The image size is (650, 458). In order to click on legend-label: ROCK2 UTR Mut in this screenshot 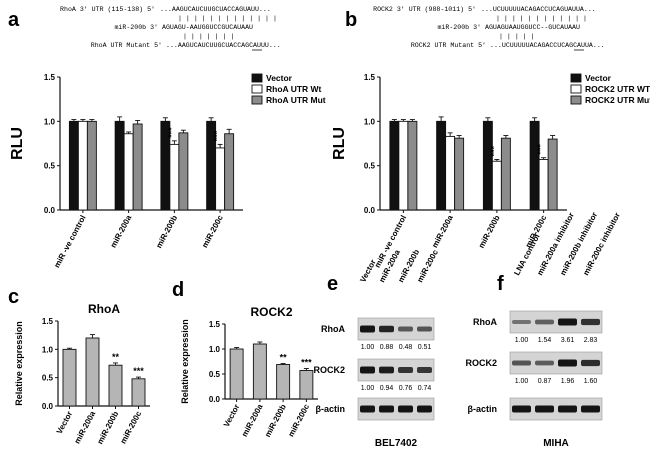, I will do `click(617, 100)`.